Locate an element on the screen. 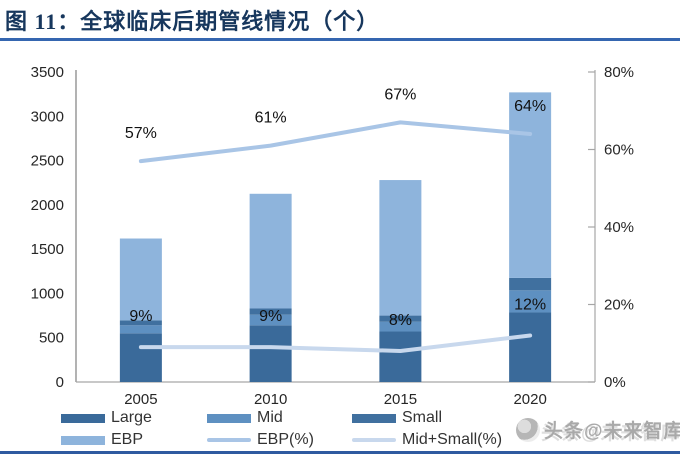  bar-segment-large-2010 is located at coordinates (270, 353).